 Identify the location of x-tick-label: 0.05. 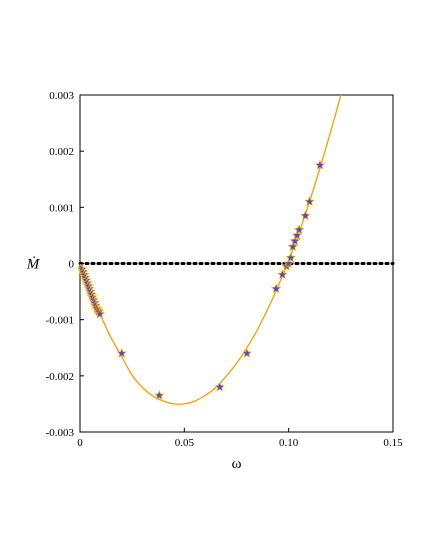
(185, 443).